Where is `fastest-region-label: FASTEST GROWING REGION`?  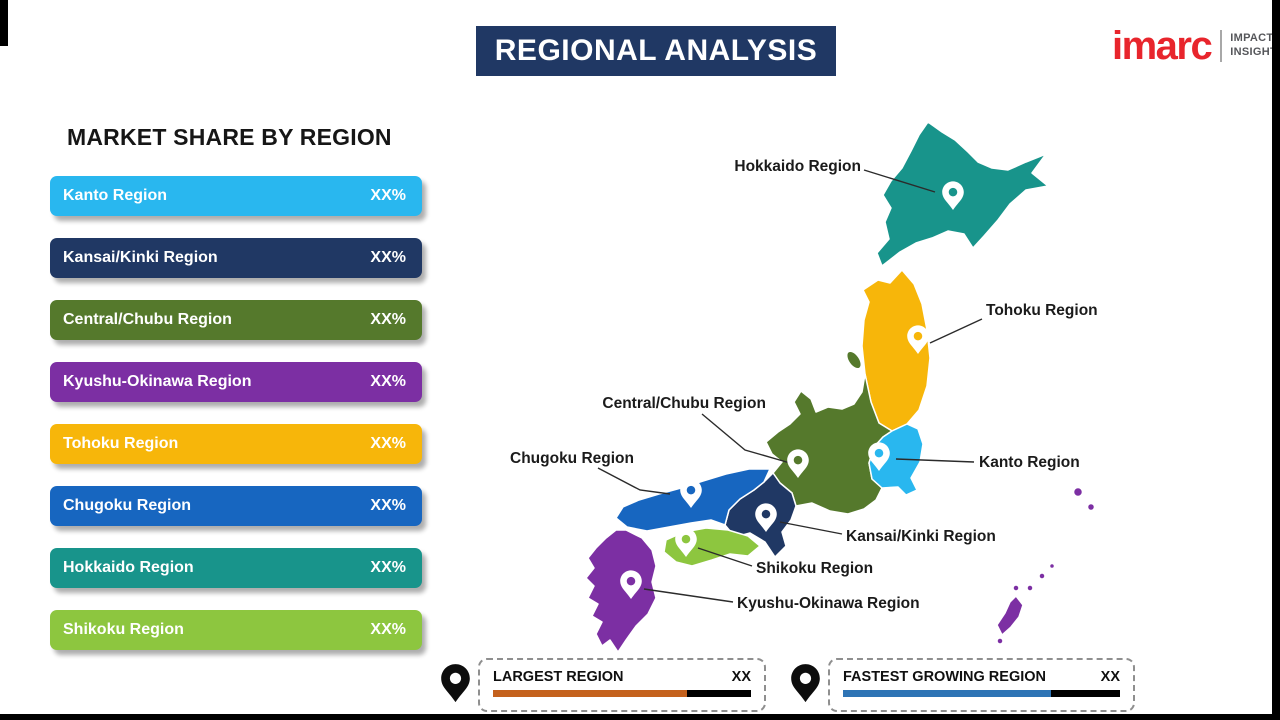
fastest-region-label: FASTEST GROWING REGION is located at coordinates (945, 677).